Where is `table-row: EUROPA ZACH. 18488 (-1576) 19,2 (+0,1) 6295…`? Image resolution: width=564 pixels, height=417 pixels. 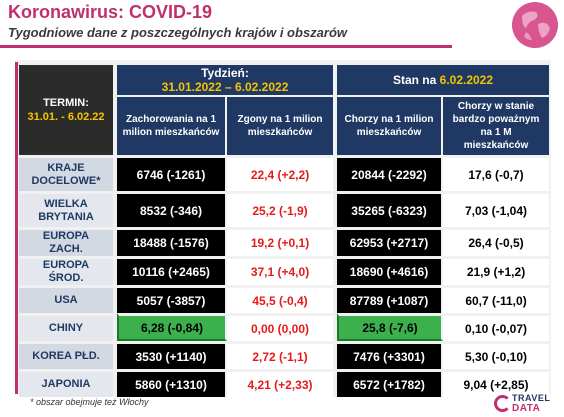 table-row: EUROPA ZACH. 18488 (-1576) 19,2 (+0,1) 6295… is located at coordinates (284, 241).